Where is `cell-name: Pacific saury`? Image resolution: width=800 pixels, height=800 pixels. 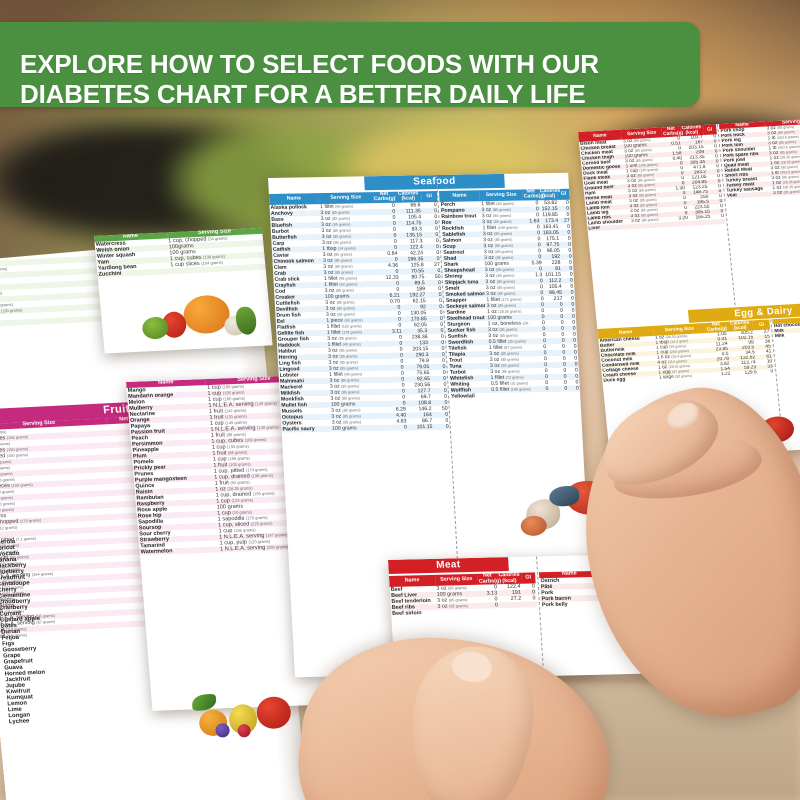
cell-name: Pacific saury is located at coordinates (306, 429).